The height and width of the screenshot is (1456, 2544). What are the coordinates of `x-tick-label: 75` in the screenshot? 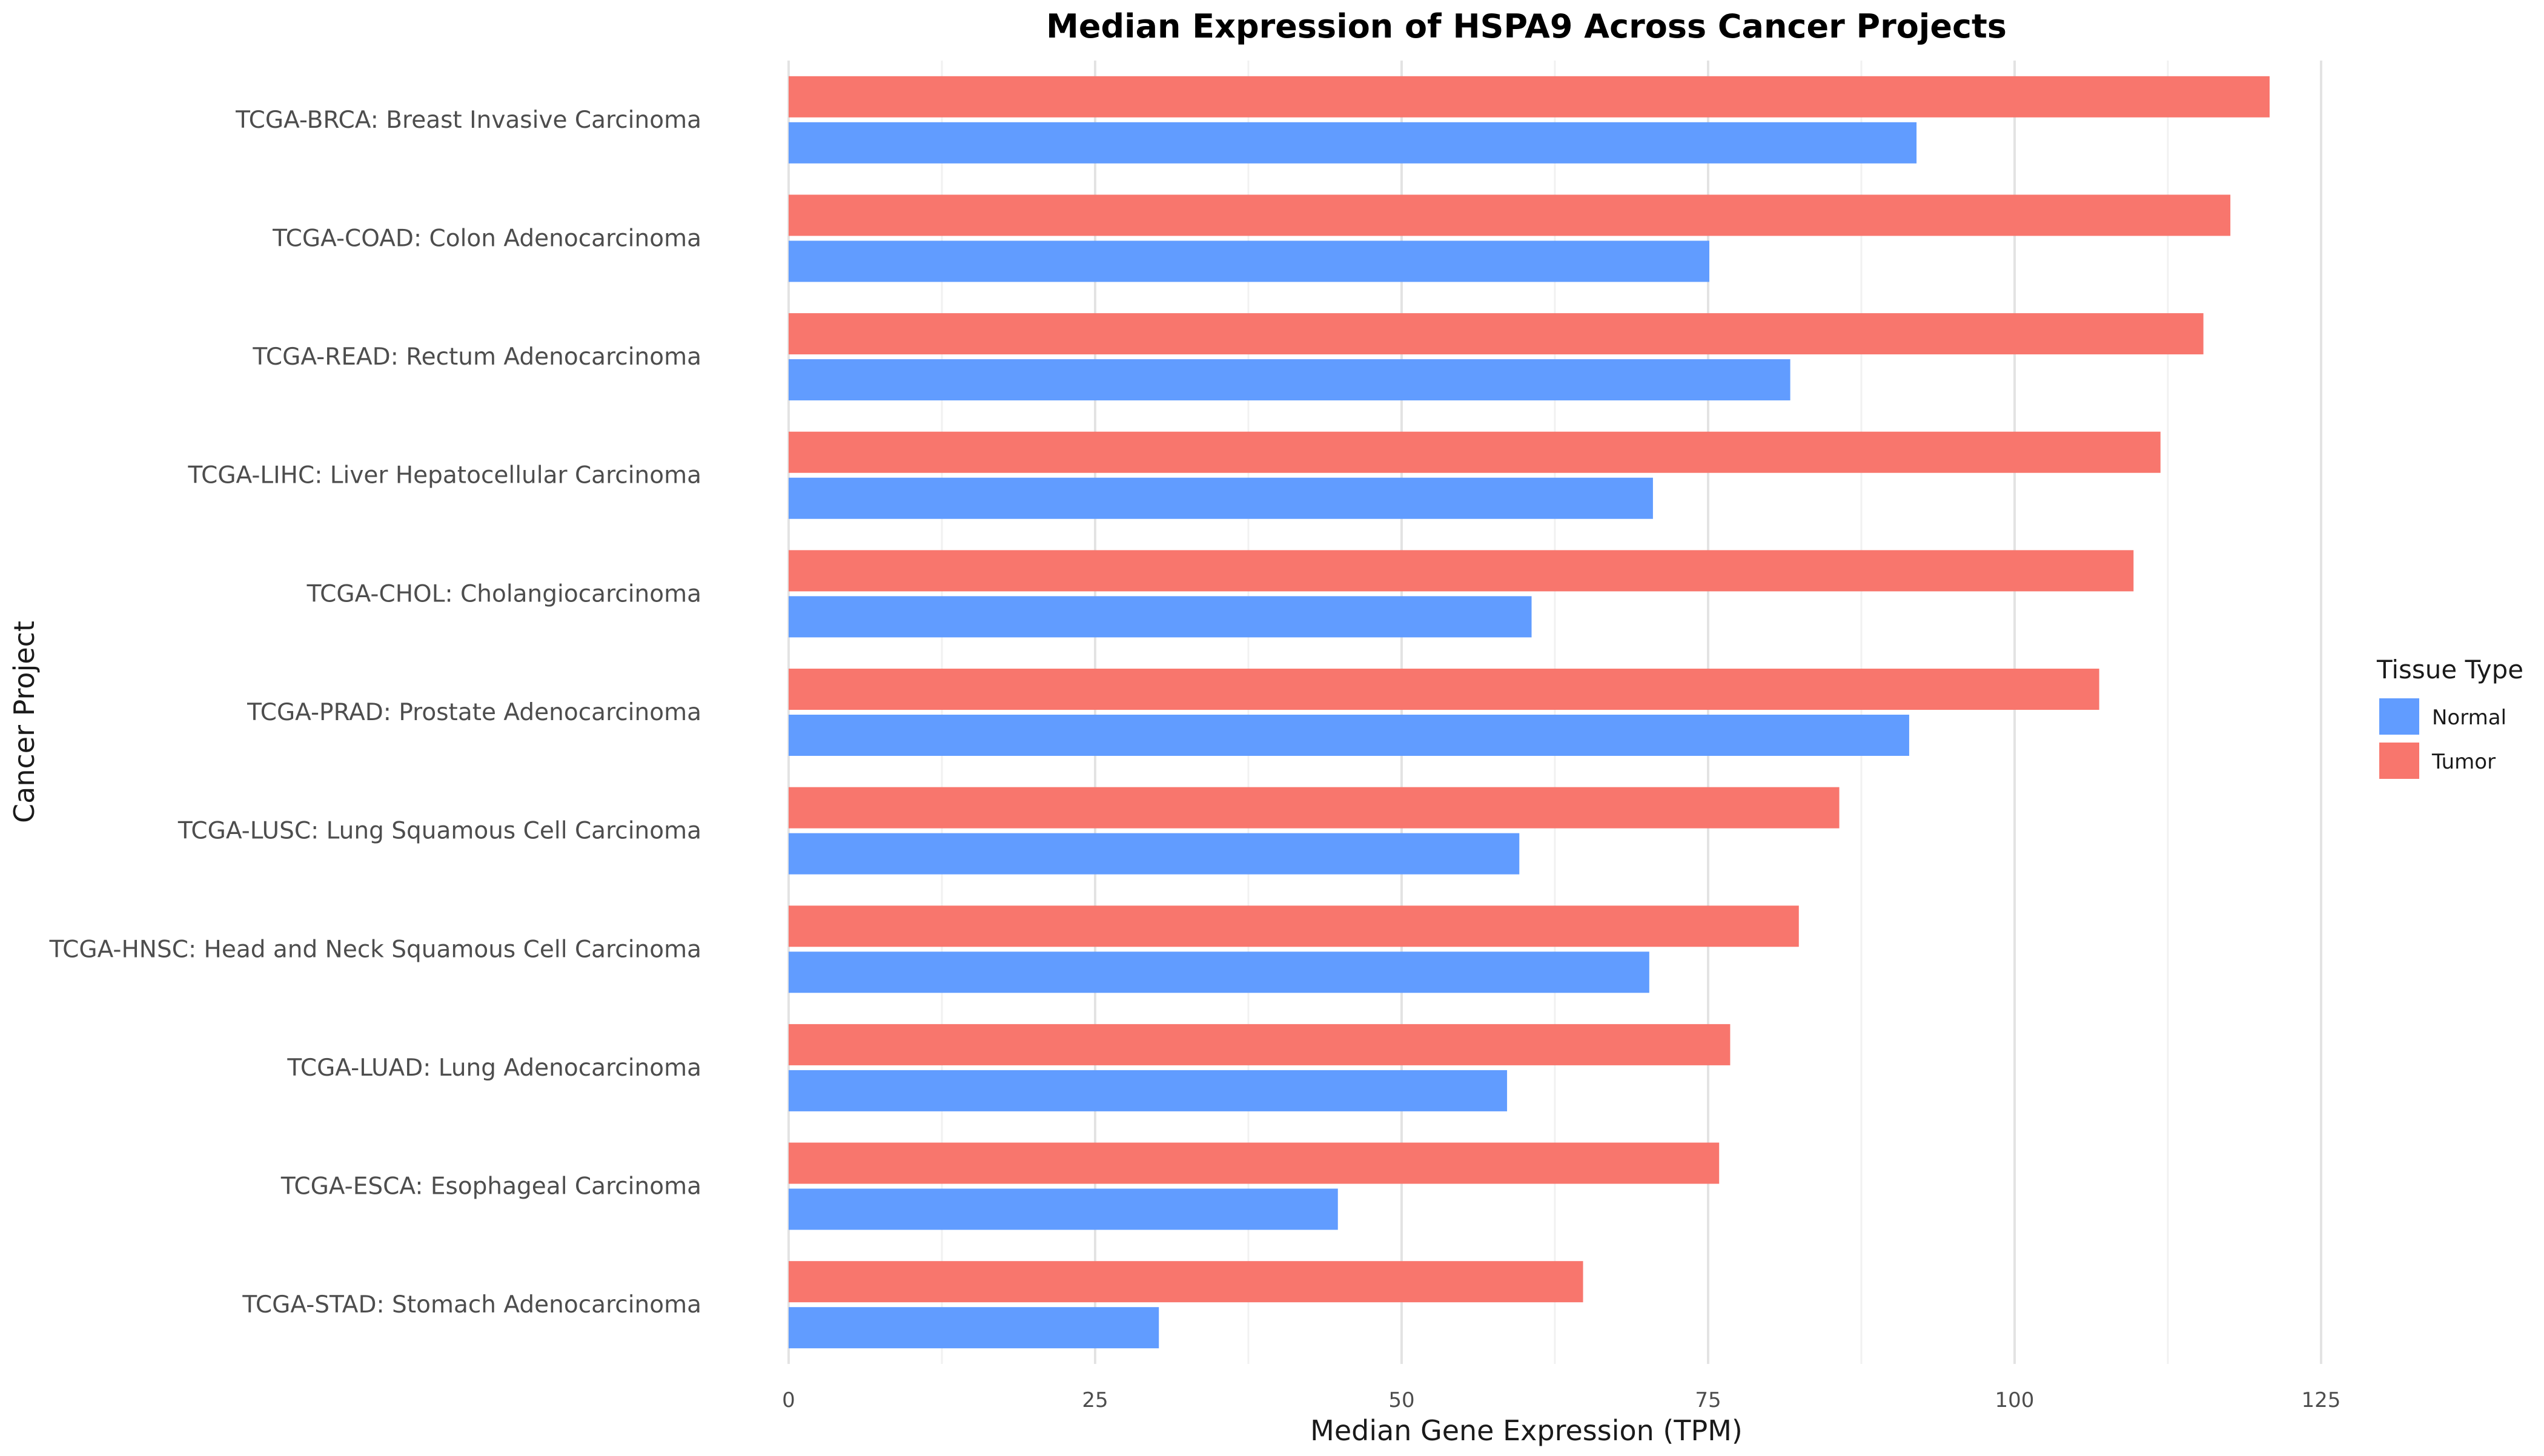 It's located at (1708, 1400).